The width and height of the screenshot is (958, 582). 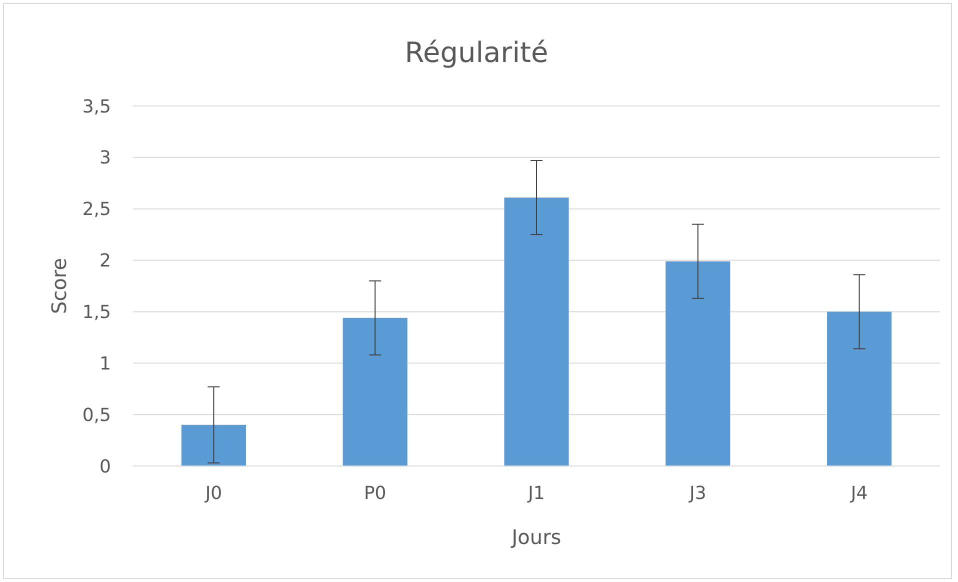 What do you see at coordinates (96, 209) in the screenshot?
I see `y-tick-label: 2,5` at bounding box center [96, 209].